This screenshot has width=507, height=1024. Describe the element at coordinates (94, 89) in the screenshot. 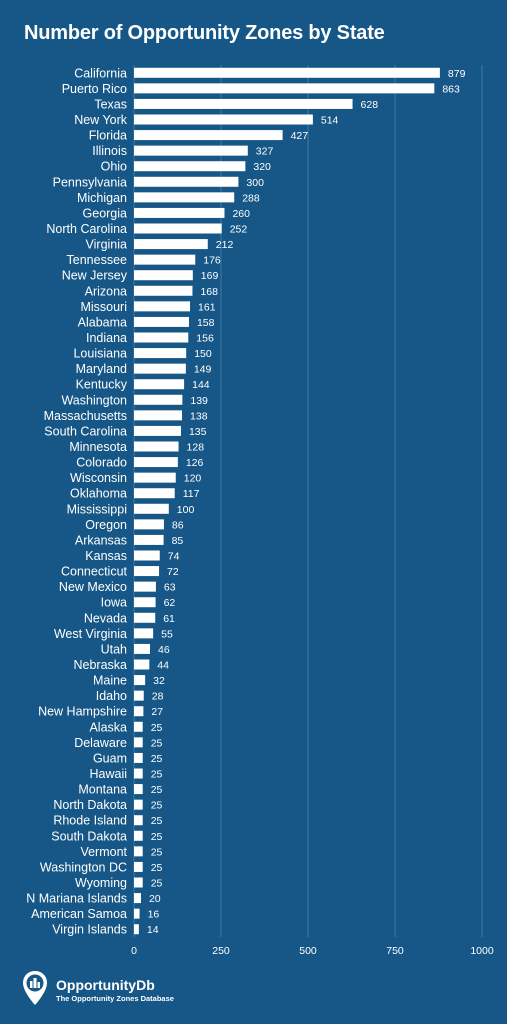

I see `category-label: Puerto Rico` at that location.